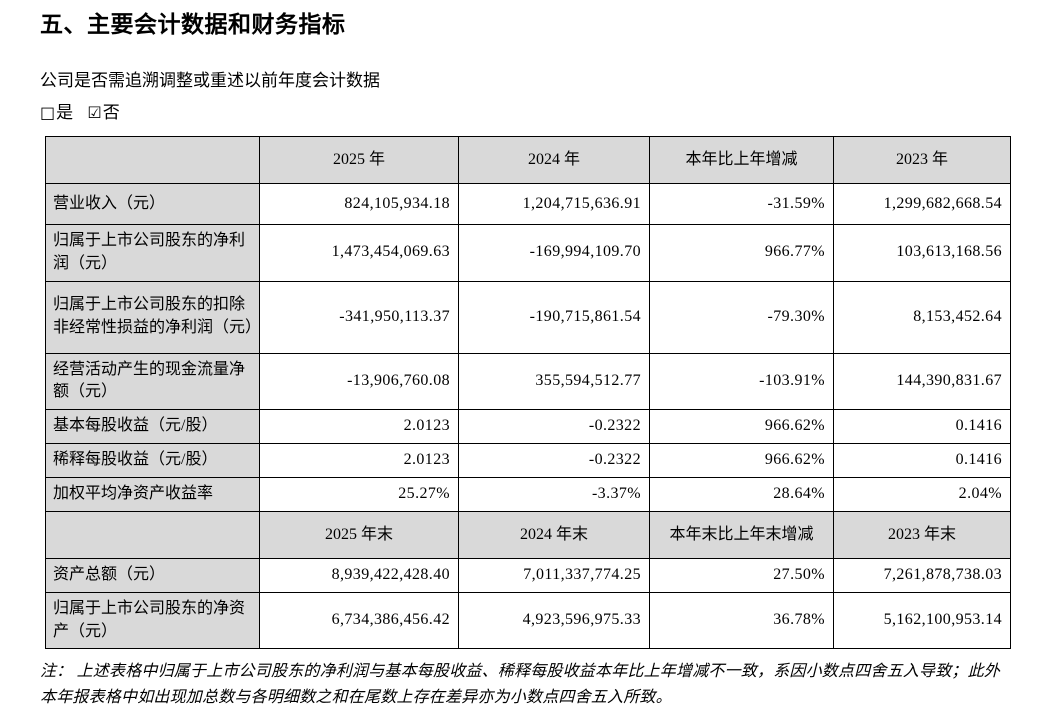 Image resolution: width=1053 pixels, height=720 pixels. Describe the element at coordinates (193, 24) in the screenshot. I see `page-title: 五、主要会计数据和财务指标` at that location.